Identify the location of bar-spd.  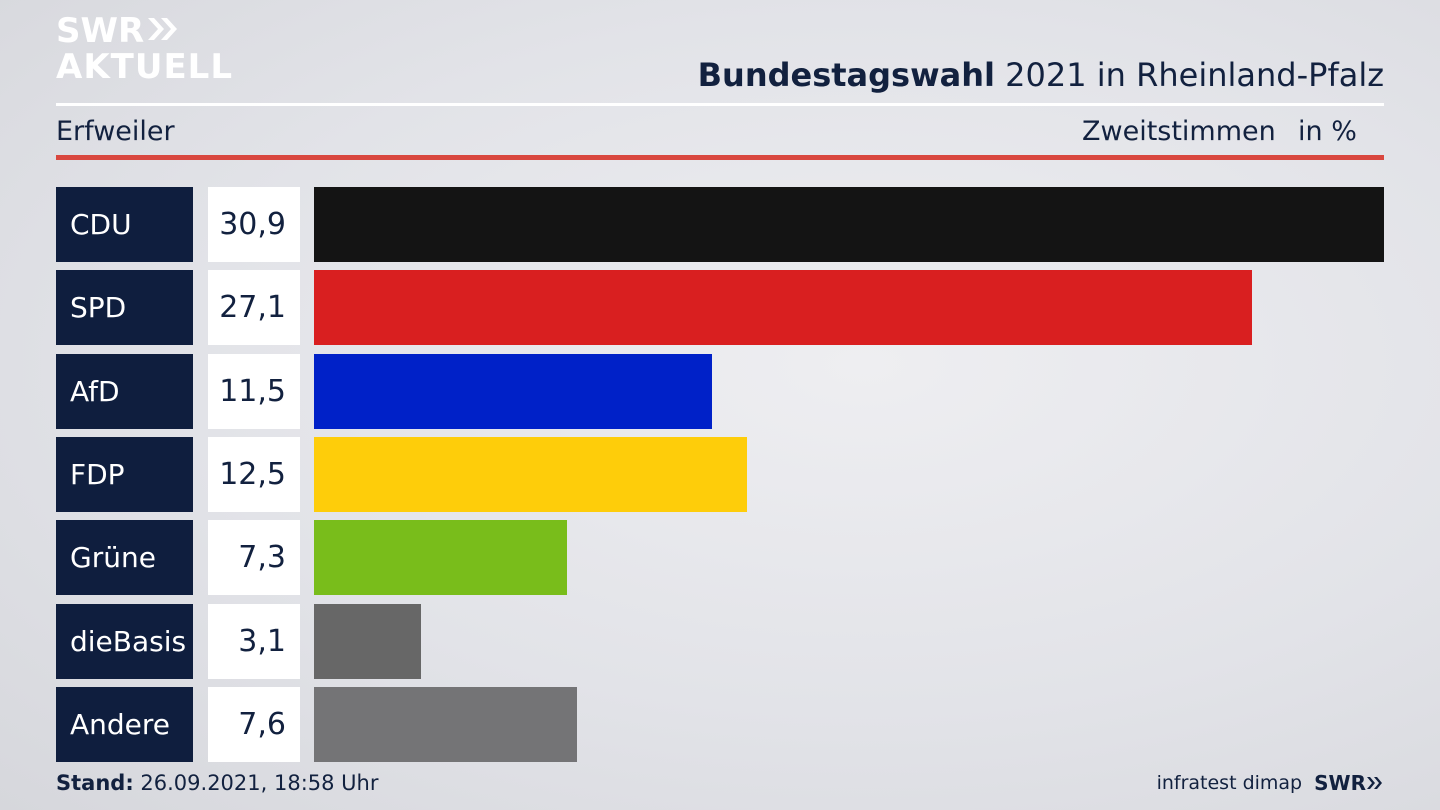
(783, 307).